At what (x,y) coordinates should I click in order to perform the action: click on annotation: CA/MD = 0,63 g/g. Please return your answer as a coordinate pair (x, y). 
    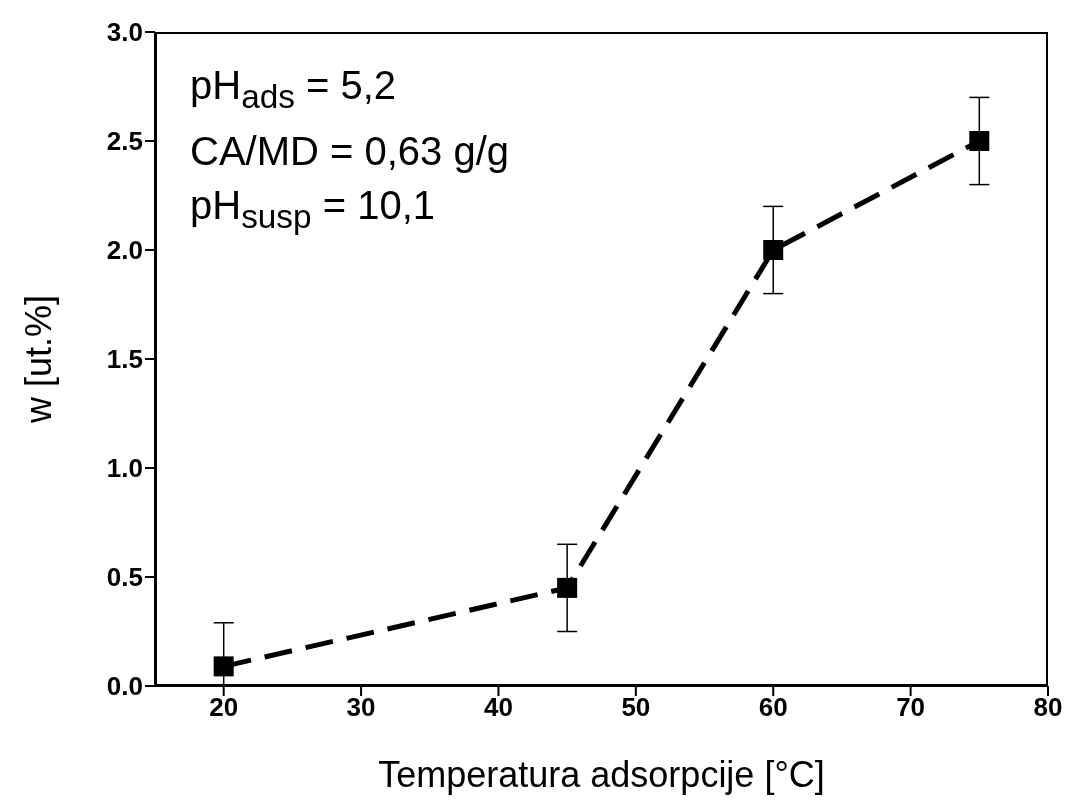
    Looking at the image, I should click on (350, 151).